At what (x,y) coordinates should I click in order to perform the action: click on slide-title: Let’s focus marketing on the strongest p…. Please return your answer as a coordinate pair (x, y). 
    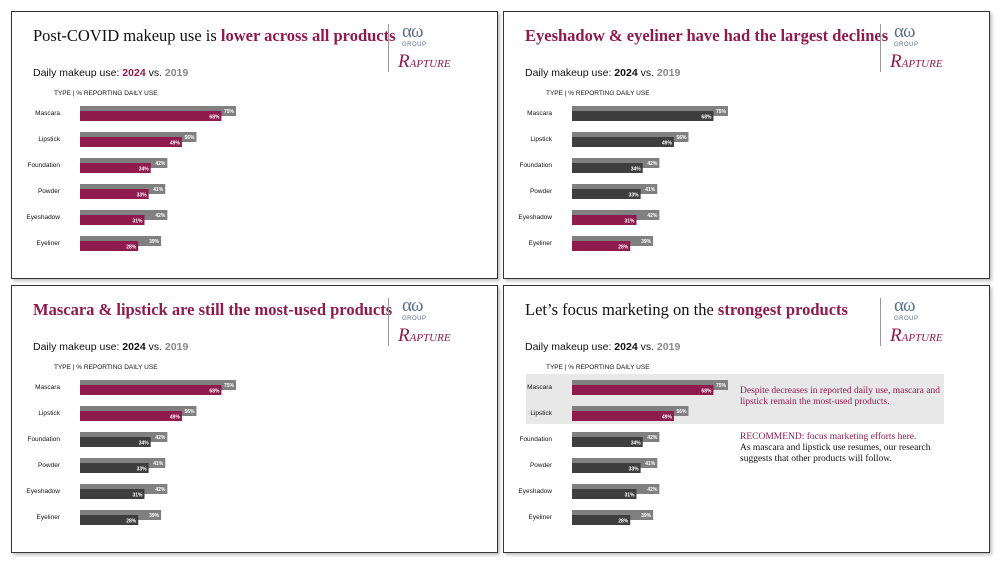
    Looking at the image, I should click on (686, 309).